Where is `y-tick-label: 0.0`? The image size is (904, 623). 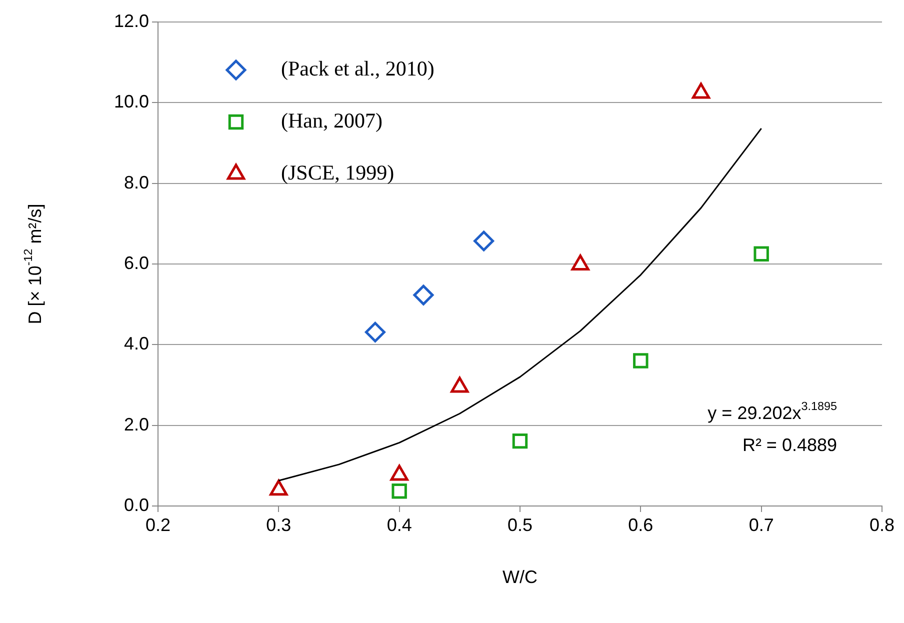 y-tick-label: 0.0 is located at coordinates (136, 504).